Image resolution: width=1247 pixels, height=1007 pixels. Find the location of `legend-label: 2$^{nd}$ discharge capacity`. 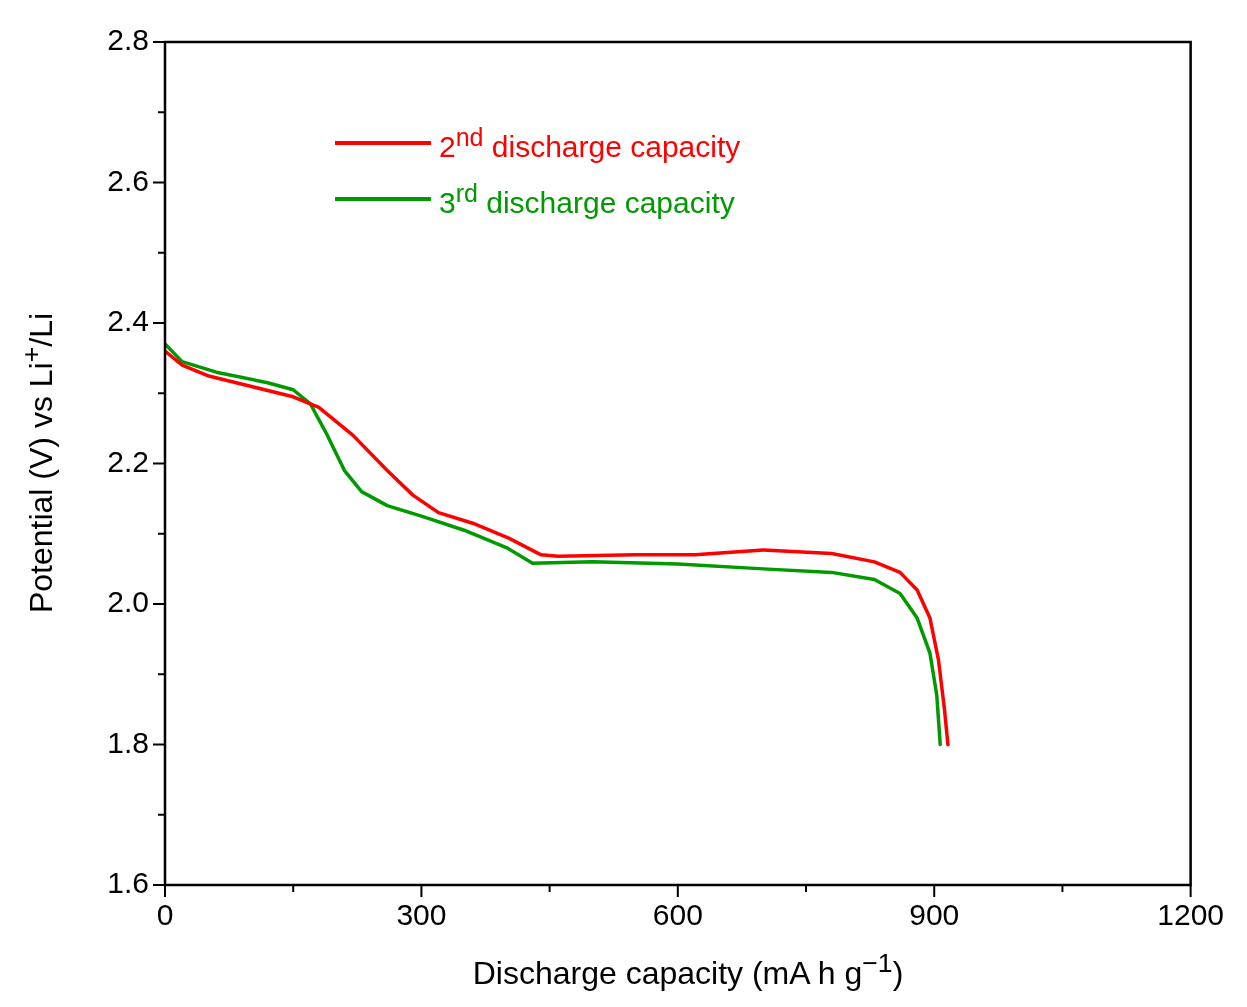

legend-label: 2$^{nd}$ discharge capacity is located at coordinates (590, 143).